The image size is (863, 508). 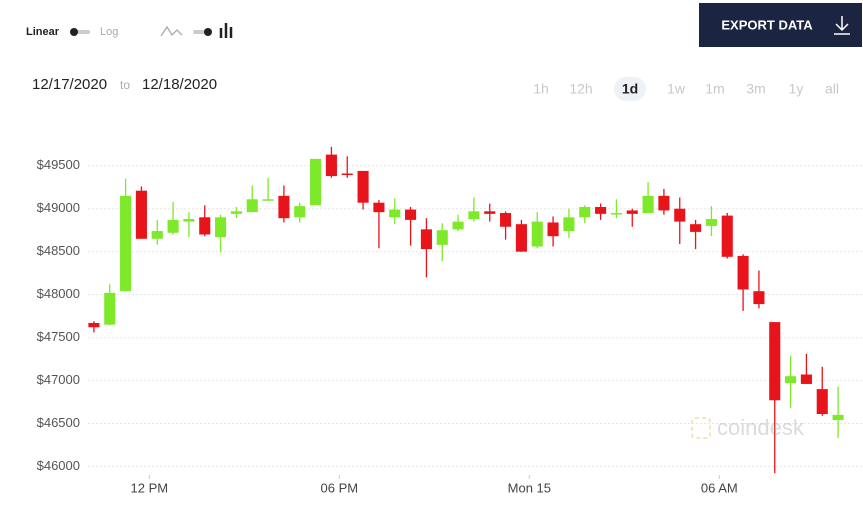 I want to click on watermark: coindesk, so click(x=748, y=427).